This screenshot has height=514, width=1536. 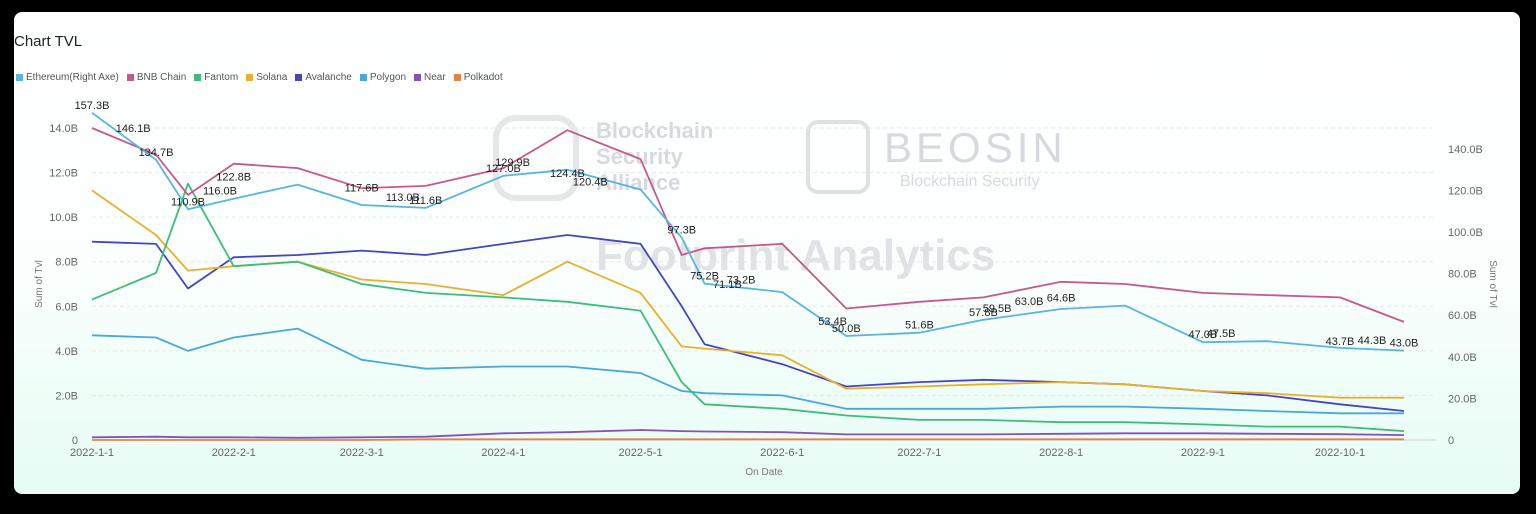 I want to click on x-tick-label: 2022-8-1, so click(x=1061, y=453).